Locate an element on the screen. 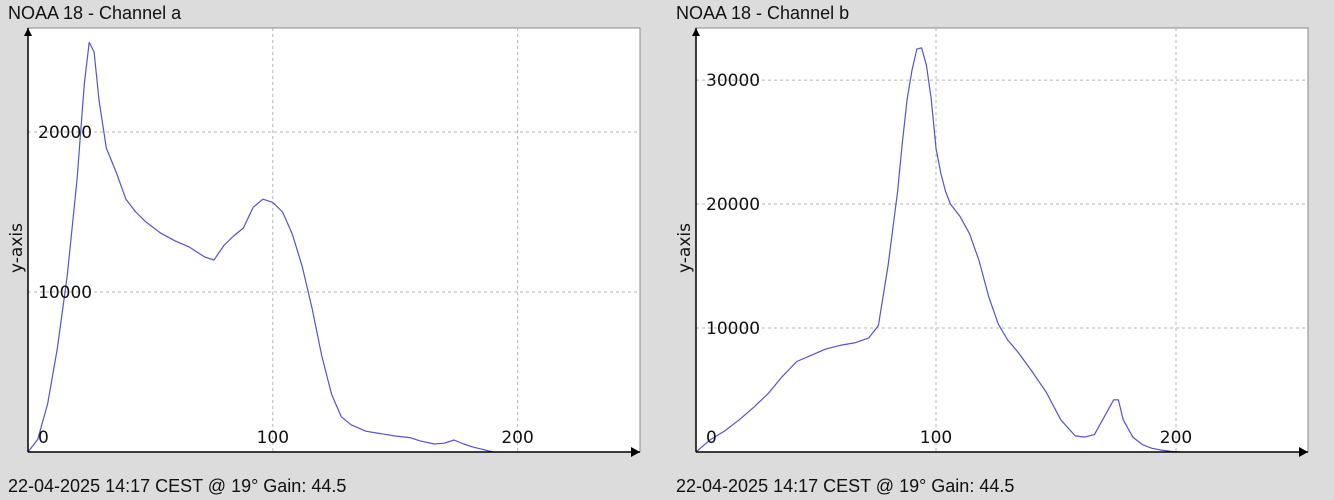  chart-footer-channel-a: 22-04-2025 14:17 CEST @ 19° Gain: 44.5 is located at coordinates (177, 486).